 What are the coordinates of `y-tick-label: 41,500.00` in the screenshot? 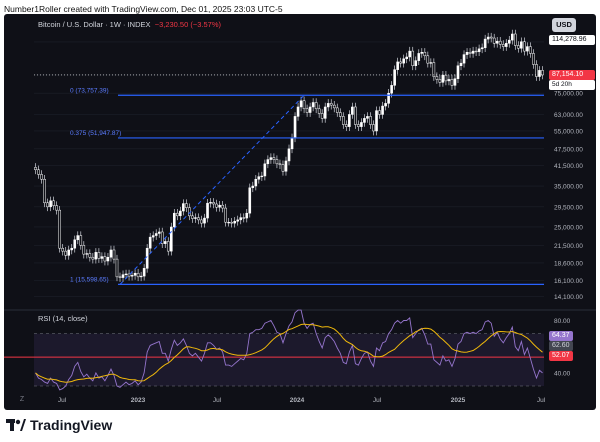 It's located at (568, 166).